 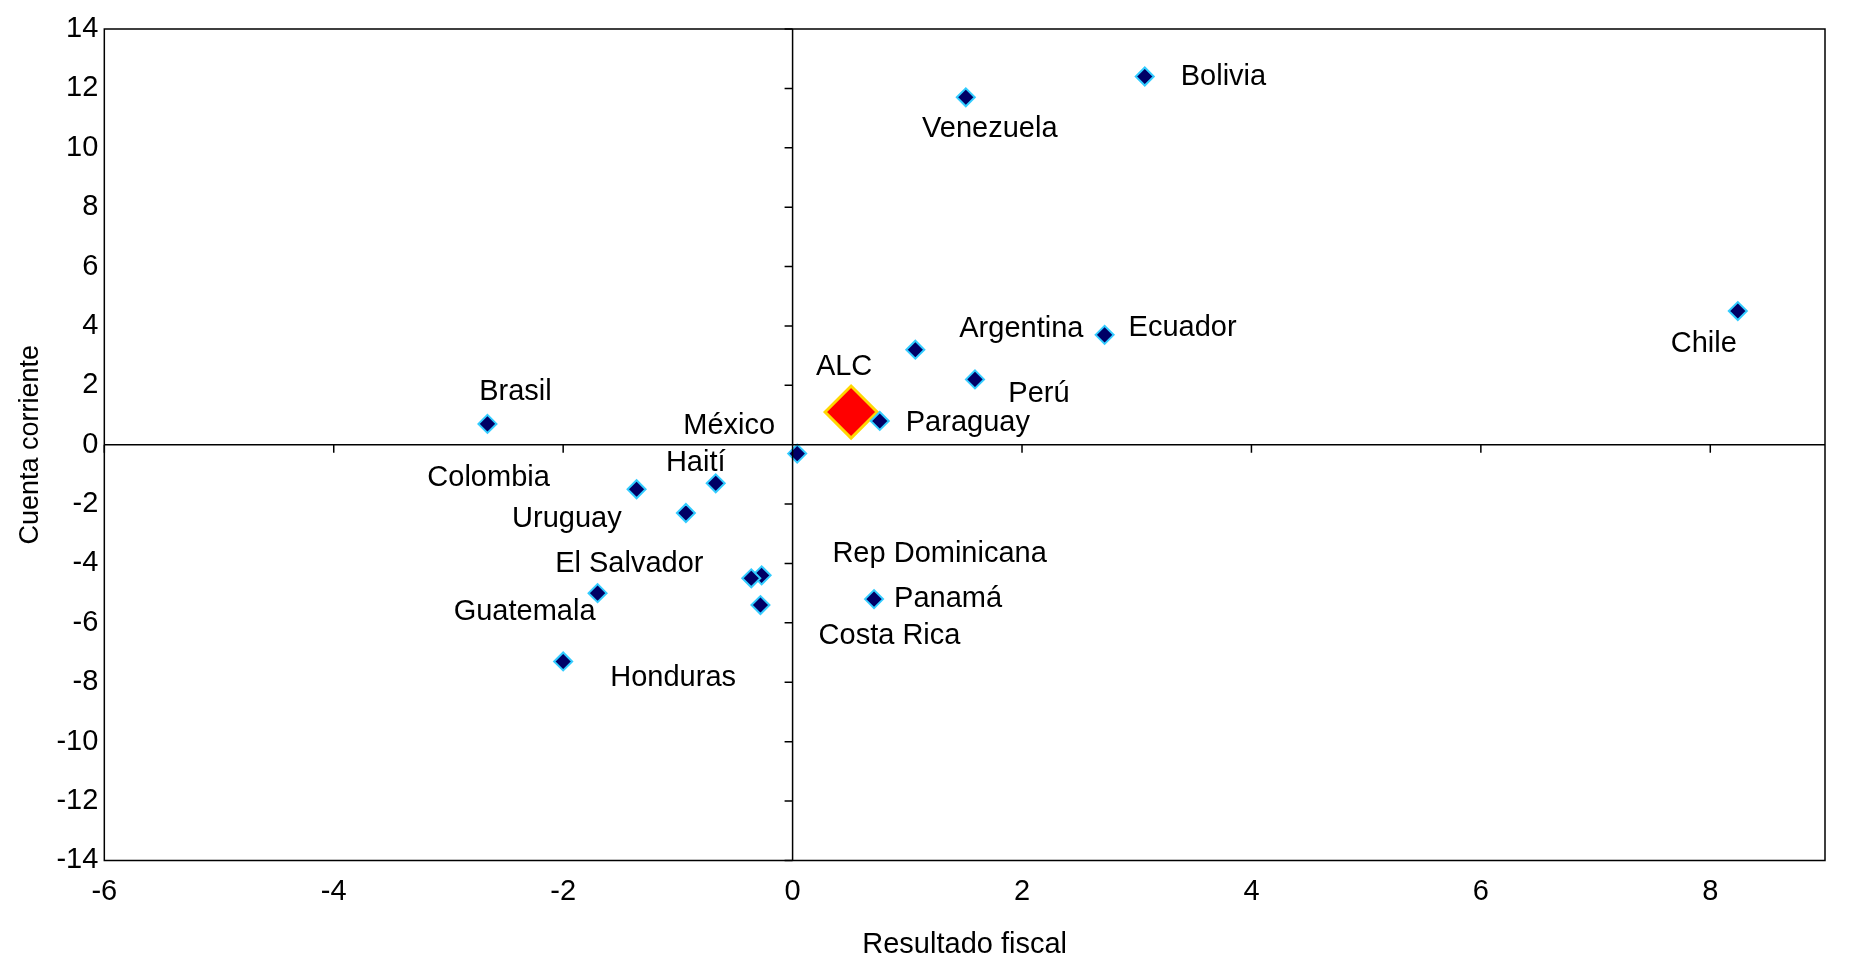 I want to click on x-tick-label: -4, so click(x=333, y=889).